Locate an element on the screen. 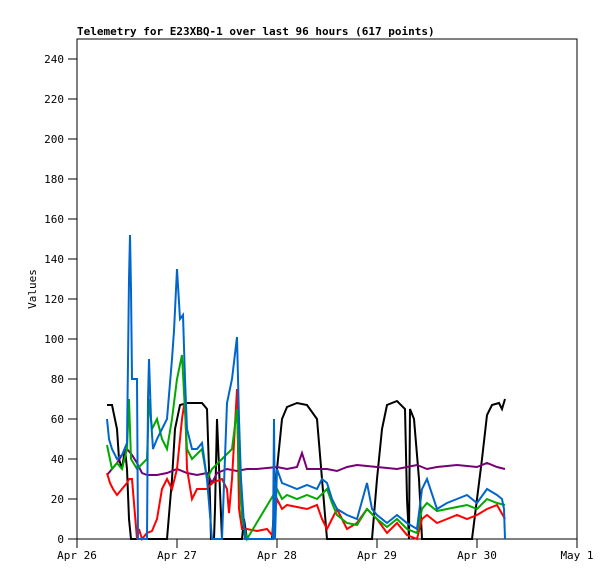 This screenshot has width=615, height=579. y-tick-label: 240 is located at coordinates (54, 59).